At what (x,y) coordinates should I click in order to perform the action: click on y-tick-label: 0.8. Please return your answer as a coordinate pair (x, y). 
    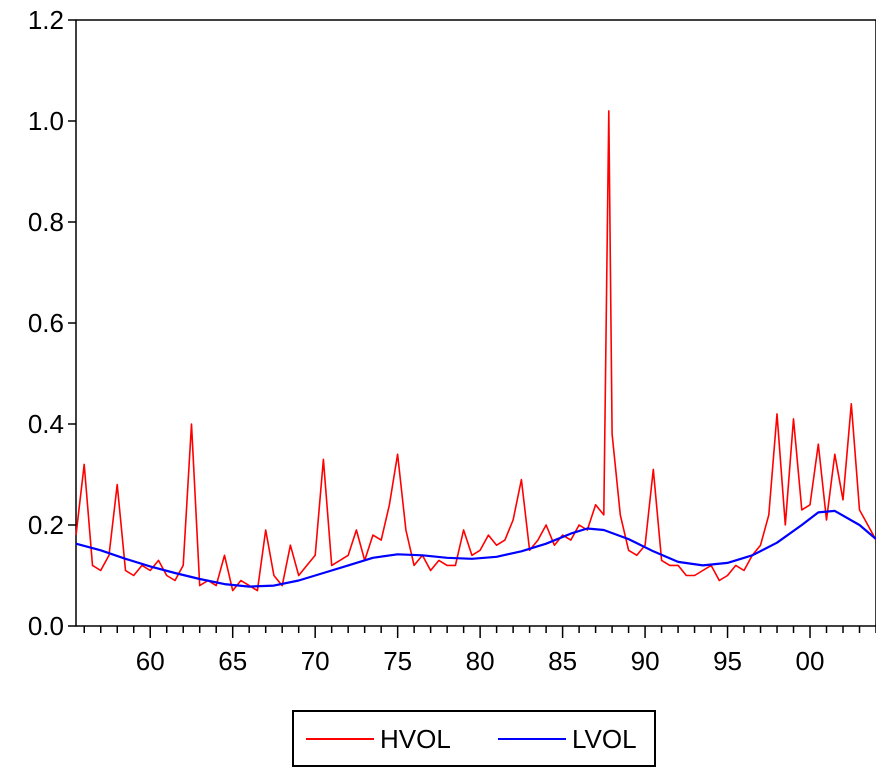
    Looking at the image, I should click on (46, 222).